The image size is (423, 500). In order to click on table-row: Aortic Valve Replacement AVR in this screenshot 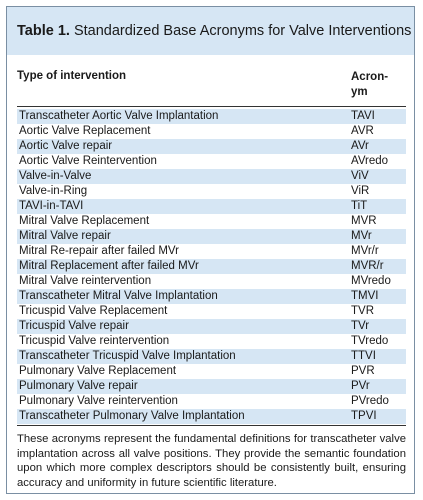, I will do `click(211, 131)`.